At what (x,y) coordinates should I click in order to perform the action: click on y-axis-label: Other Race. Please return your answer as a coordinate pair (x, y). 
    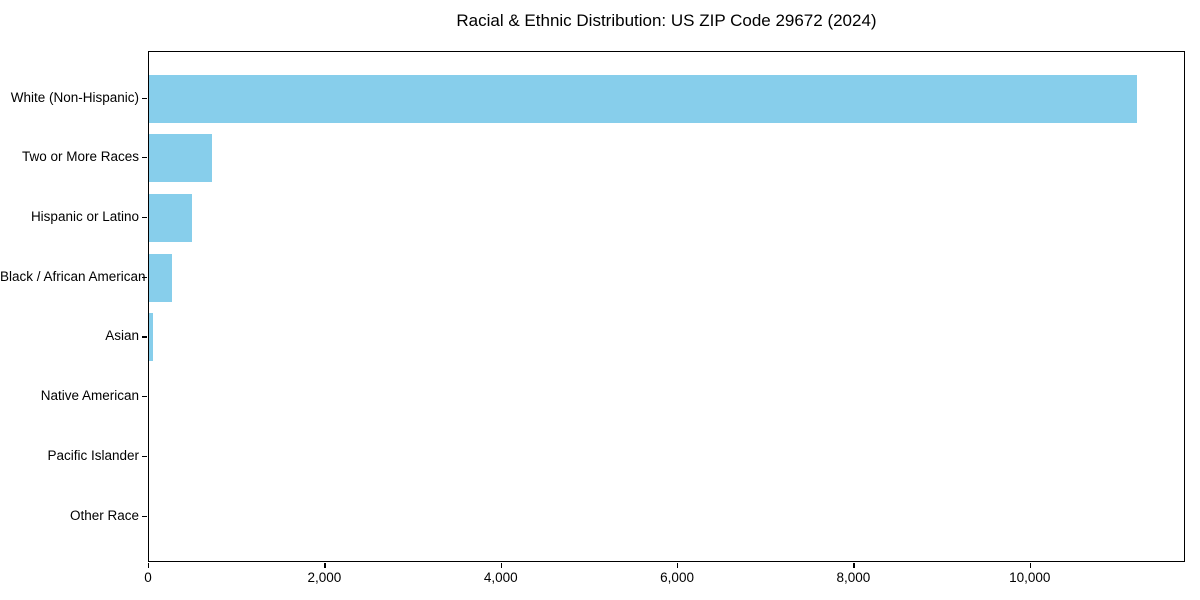
    Looking at the image, I should click on (104, 515).